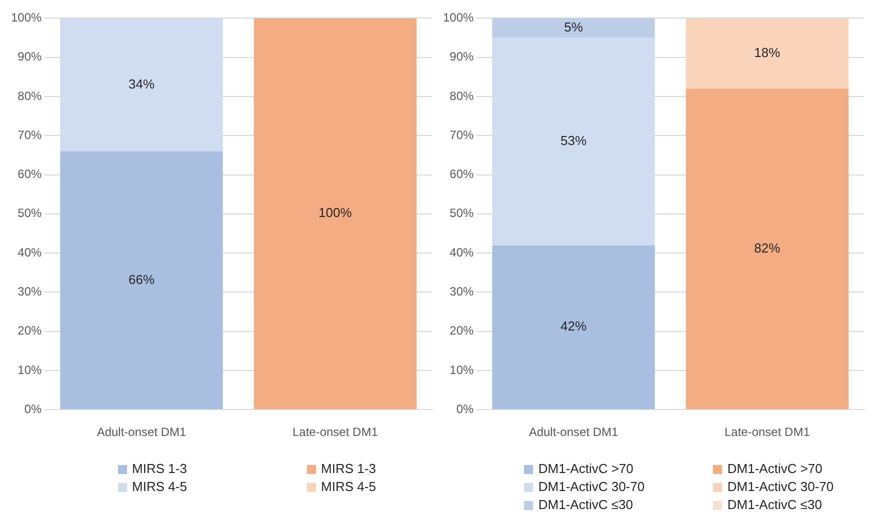 The width and height of the screenshot is (876, 518). What do you see at coordinates (335, 212) in the screenshot?
I see `data-label: 100%` at bounding box center [335, 212].